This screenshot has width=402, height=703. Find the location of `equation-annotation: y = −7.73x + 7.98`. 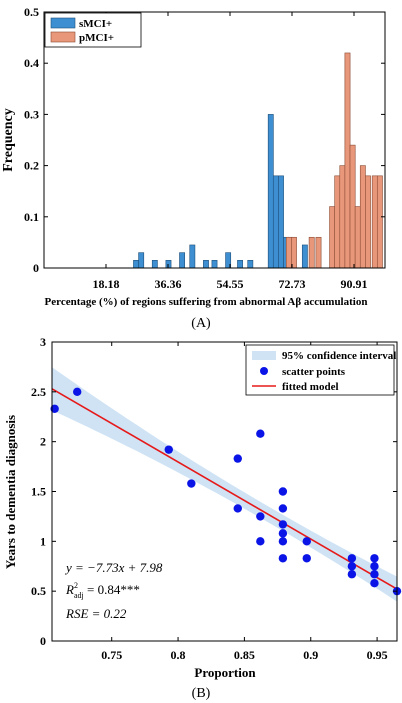

equation-annotation: y = −7.73x + 7.98 is located at coordinates (113, 567).